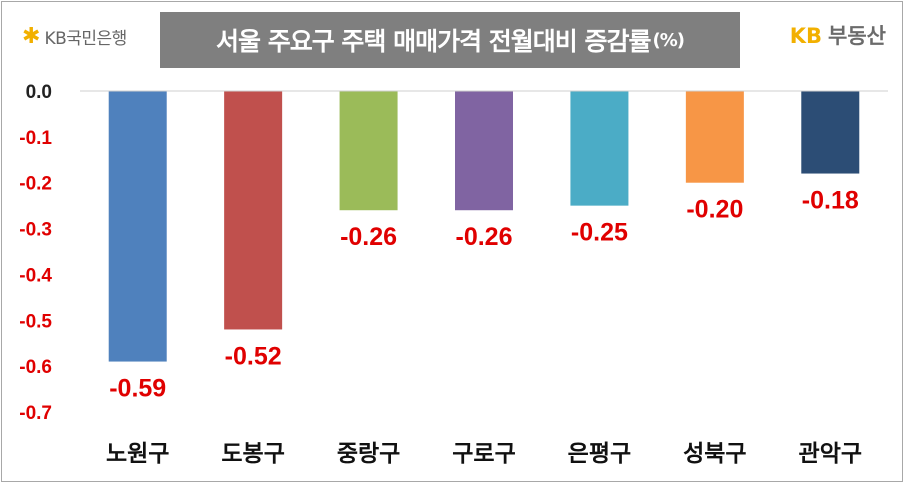 This screenshot has height=485, width=906. What do you see at coordinates (714, 454) in the screenshot?
I see `category-label: 성북구` at bounding box center [714, 454].